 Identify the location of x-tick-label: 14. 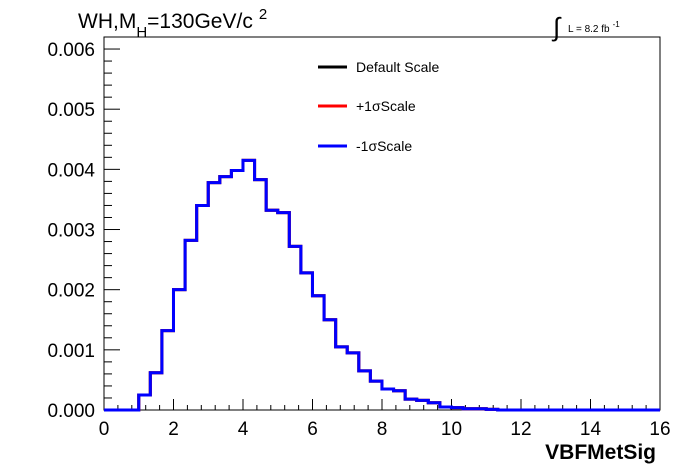
(591, 429).